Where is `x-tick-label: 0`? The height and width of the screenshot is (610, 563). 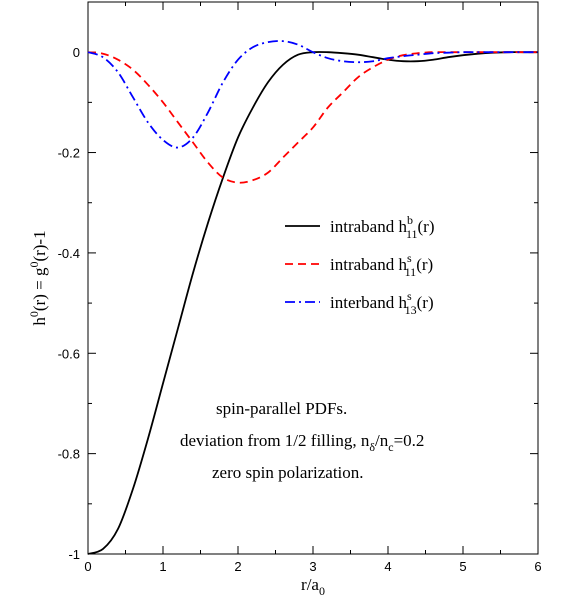 x-tick-label: 0 is located at coordinates (87, 566).